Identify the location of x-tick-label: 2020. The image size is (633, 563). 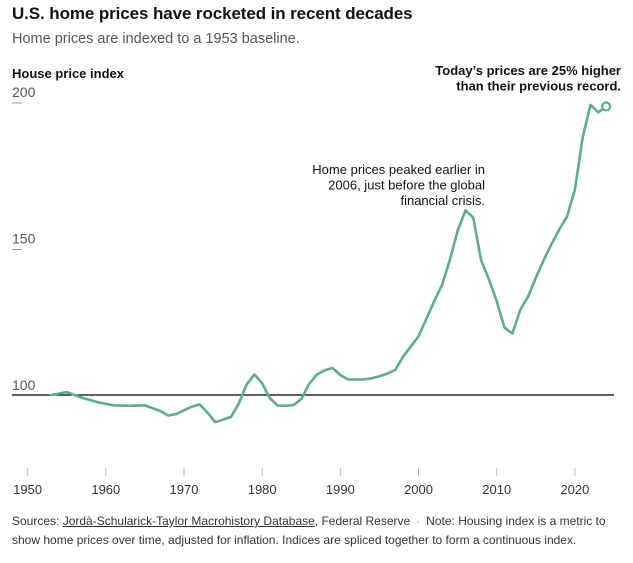
(574, 489).